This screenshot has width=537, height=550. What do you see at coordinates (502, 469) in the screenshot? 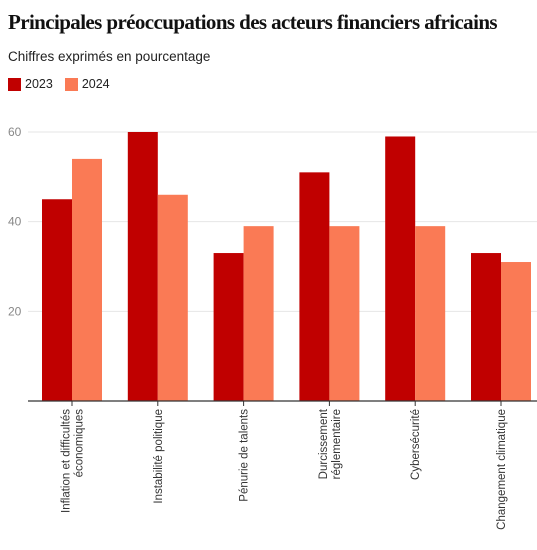
I see `x-category-label: Changement climatique` at bounding box center [502, 469].